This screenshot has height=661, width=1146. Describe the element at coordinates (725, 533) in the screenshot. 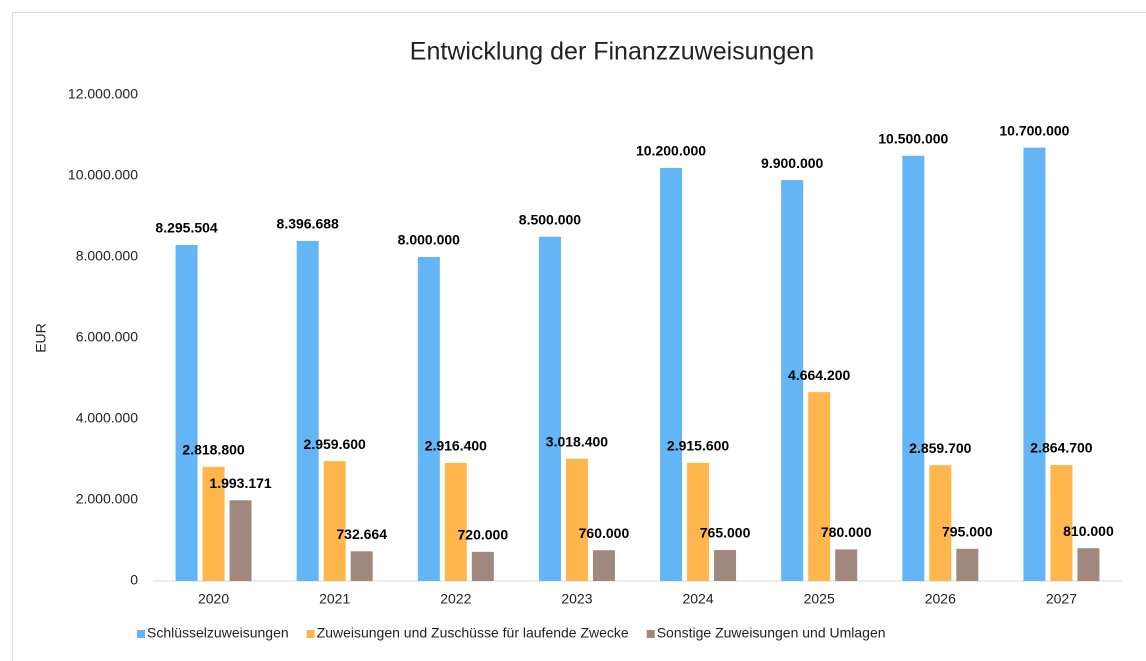

I see `value-label: 765.000` at that location.